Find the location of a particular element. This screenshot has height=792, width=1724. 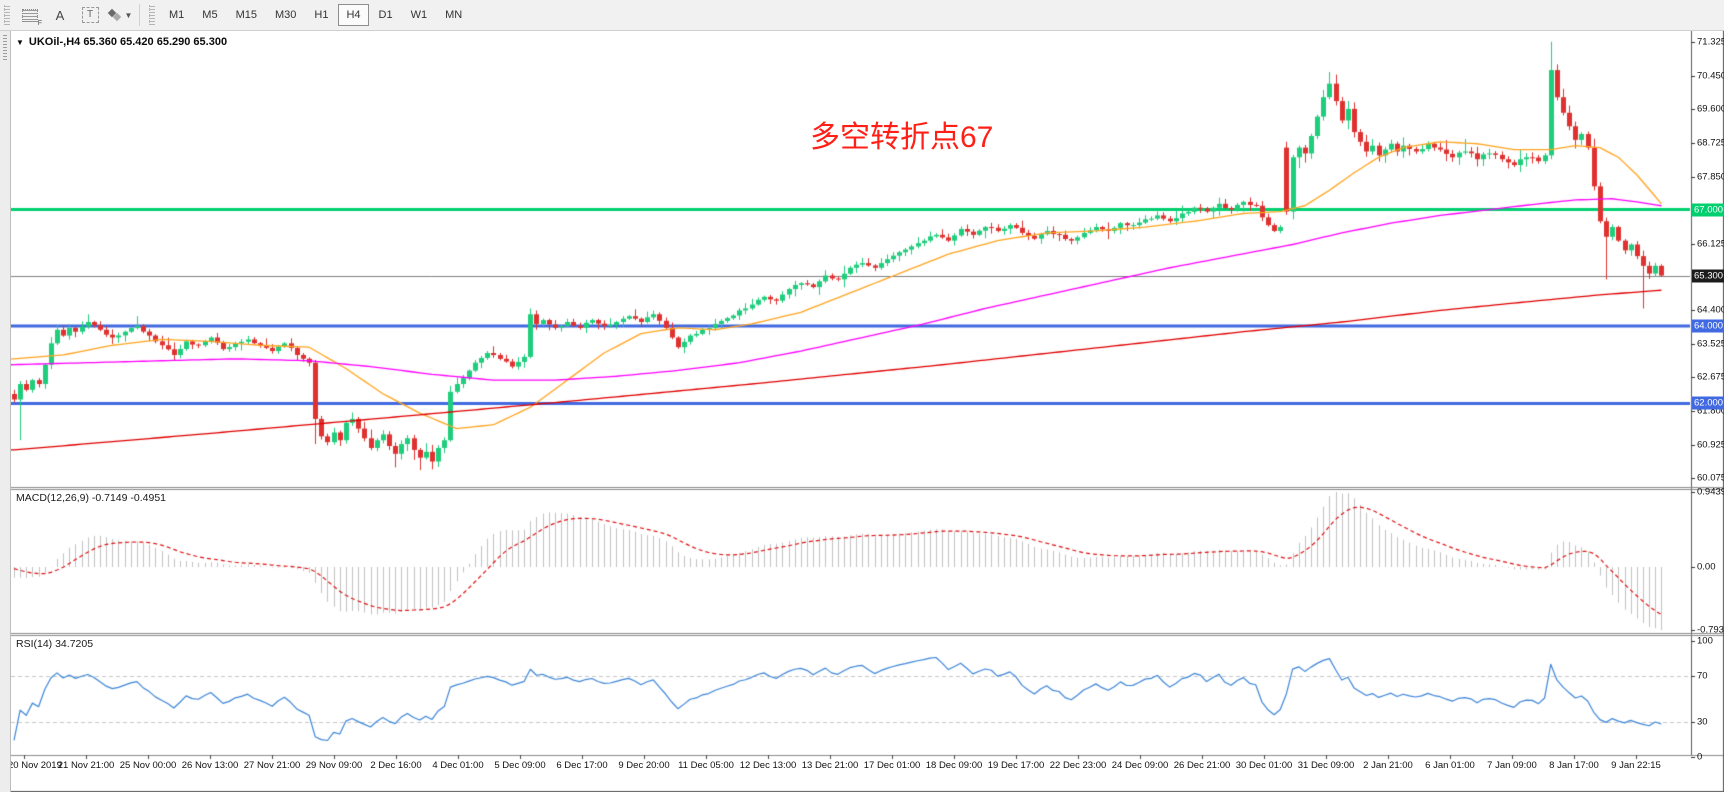

timeframe-button-H1: H1 is located at coordinates (321, 15).